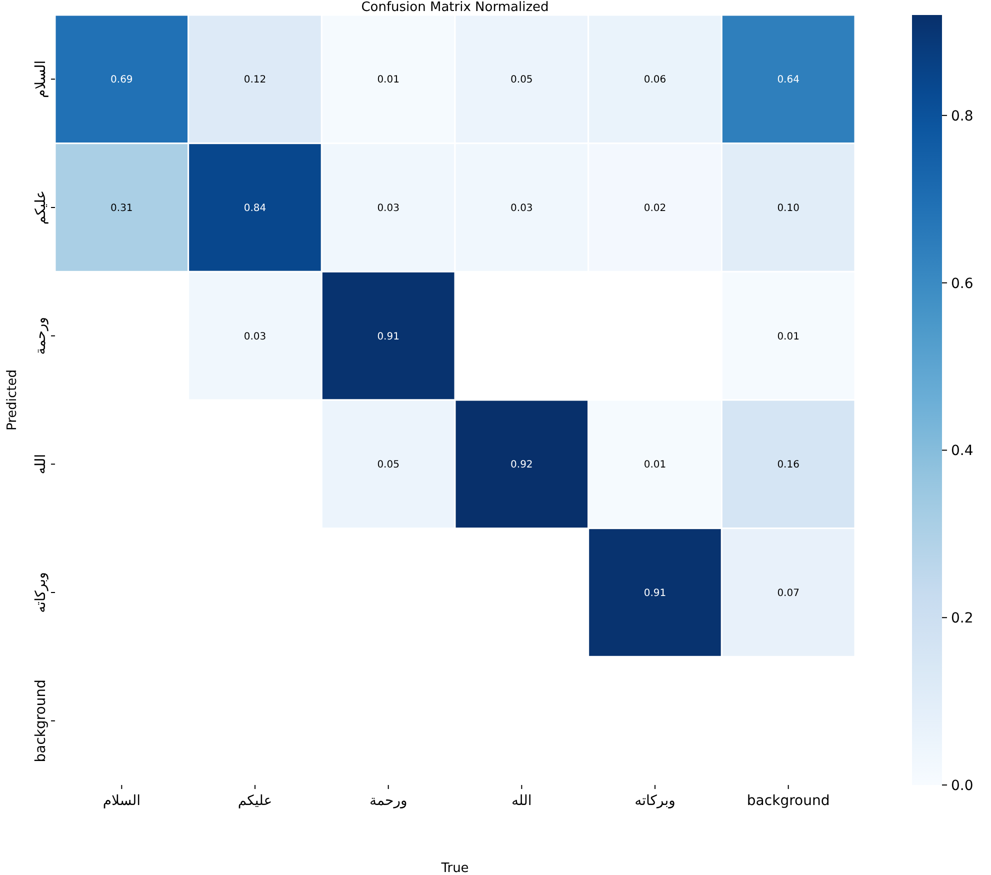 The image size is (991, 875). I want to click on color-bar-label: 0.0, so click(962, 786).